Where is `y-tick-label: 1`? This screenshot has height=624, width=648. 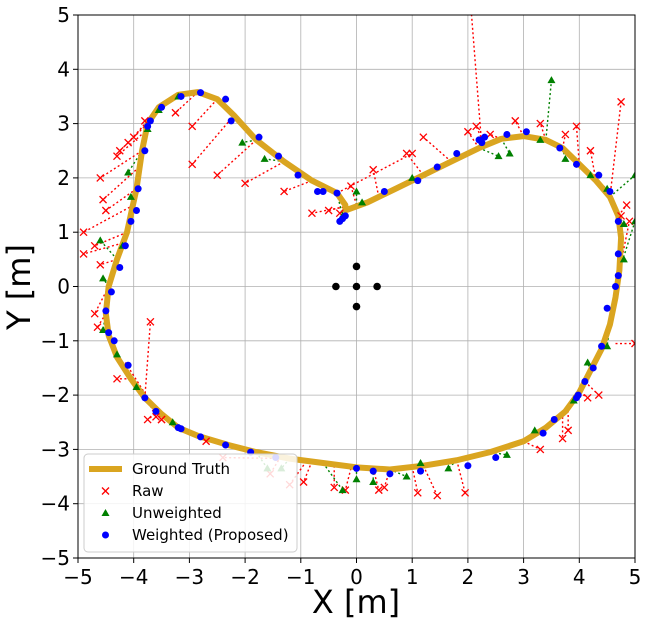
y-tick-label: 1 is located at coordinates (63, 232).